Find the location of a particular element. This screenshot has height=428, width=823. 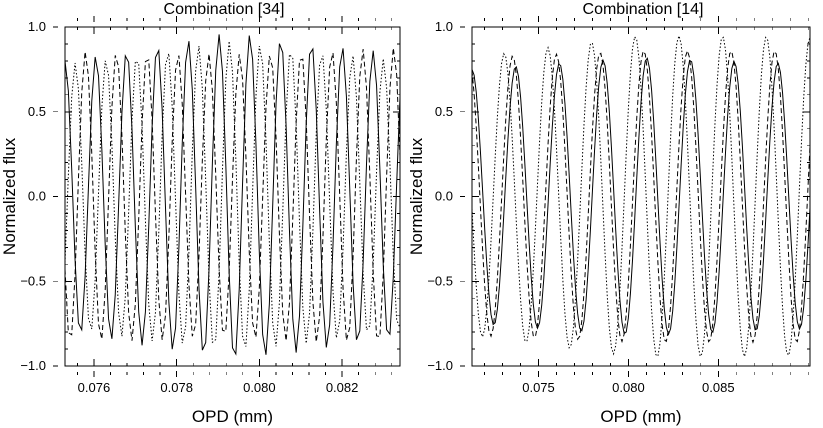

x-tick-label: 0.082 is located at coordinates (342, 387).